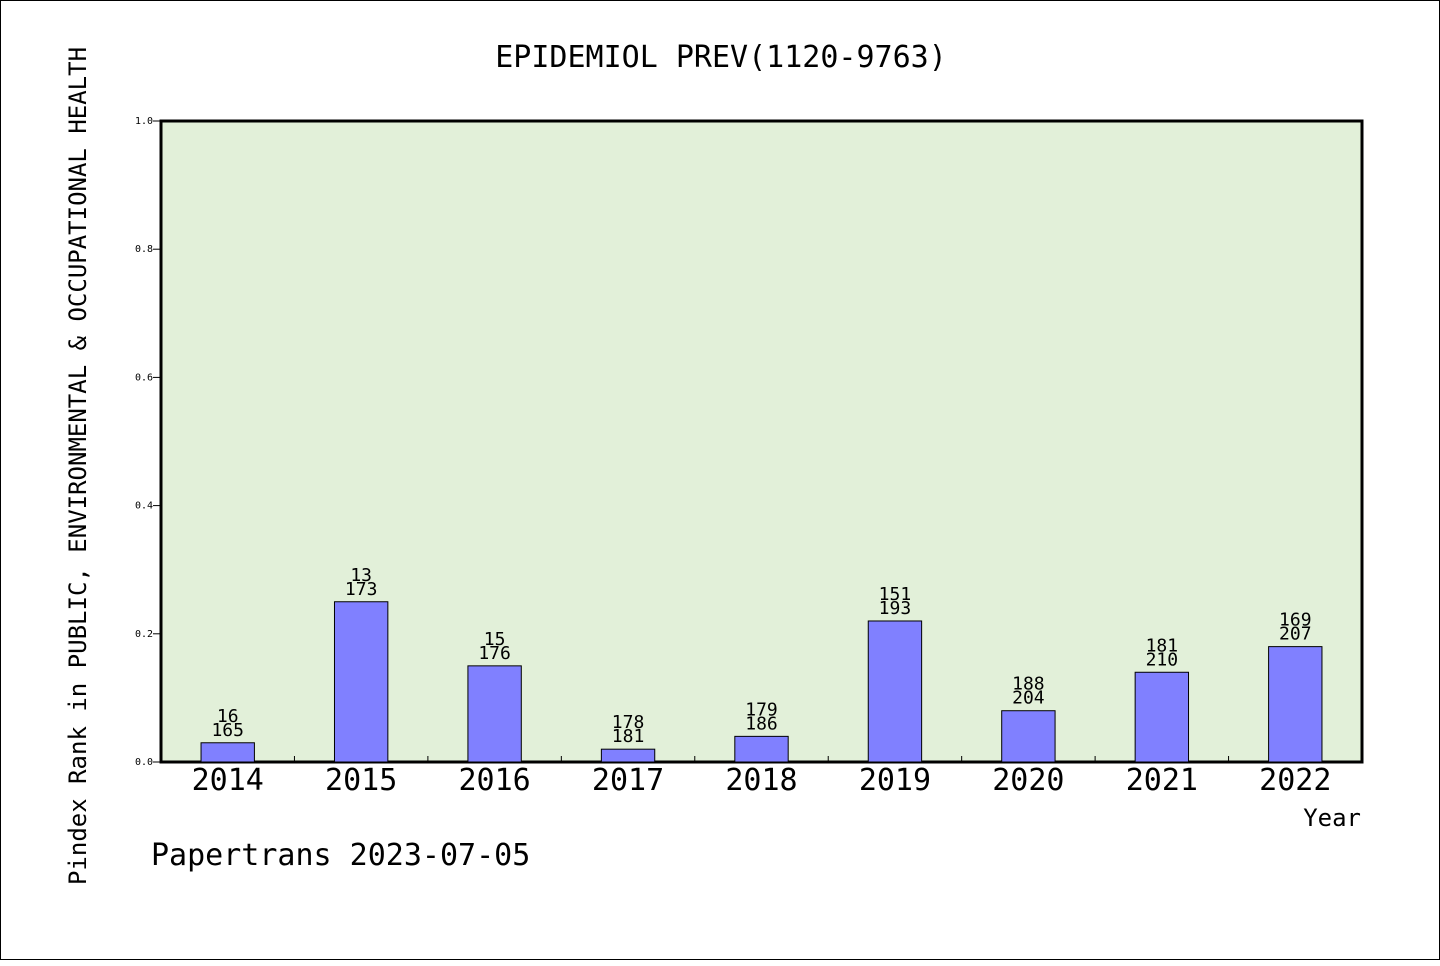 Image resolution: width=1440 pixels, height=966 pixels. Describe the element at coordinates (895, 608) in the screenshot. I see `bar-label-bottom: 193` at that location.